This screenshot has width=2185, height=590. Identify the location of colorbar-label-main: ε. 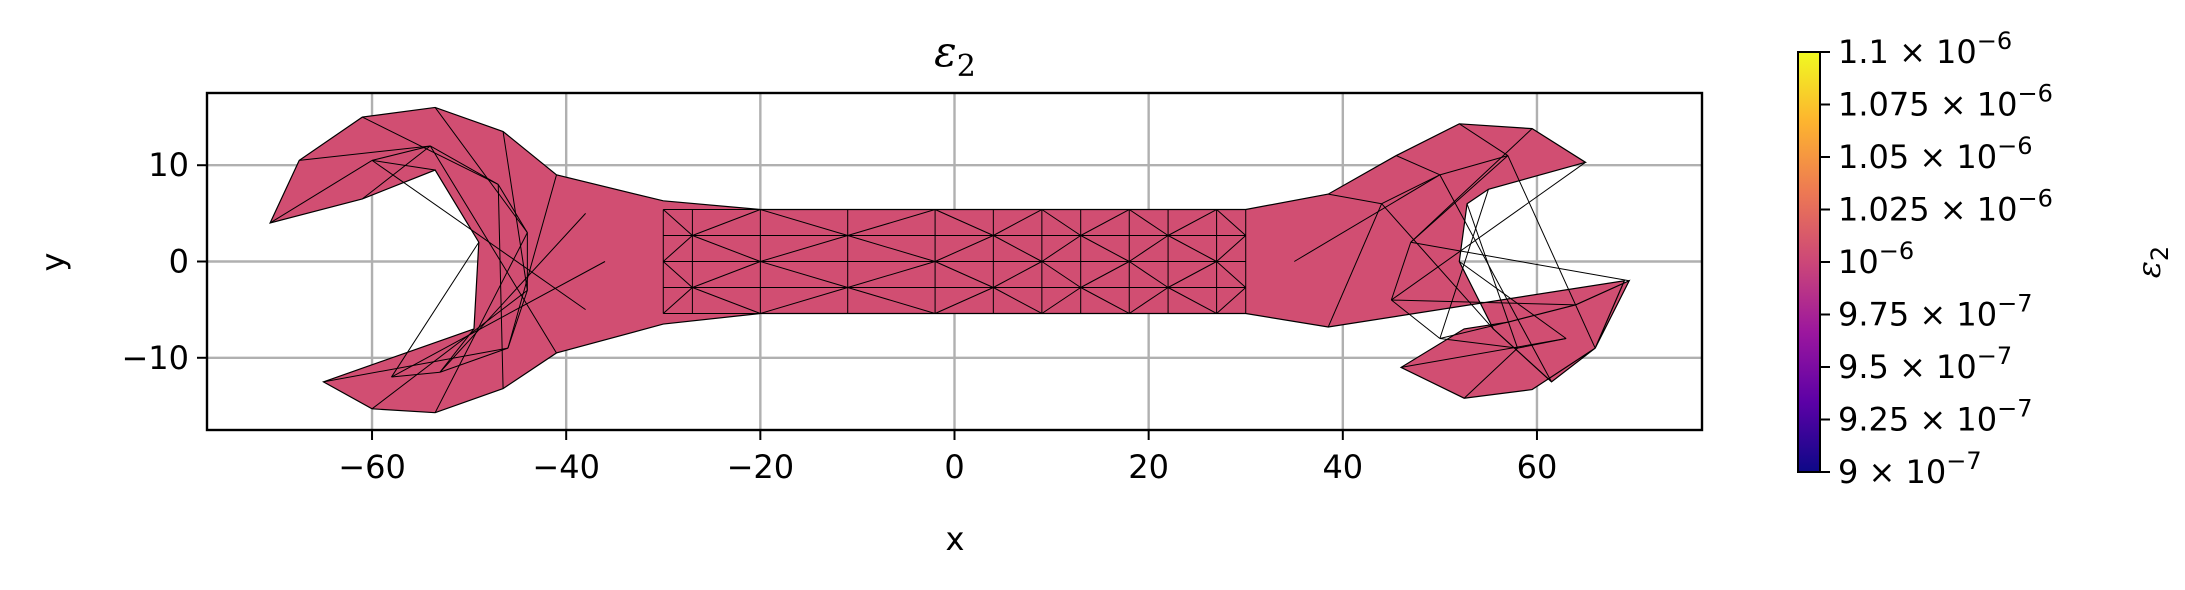
(2149, 269).